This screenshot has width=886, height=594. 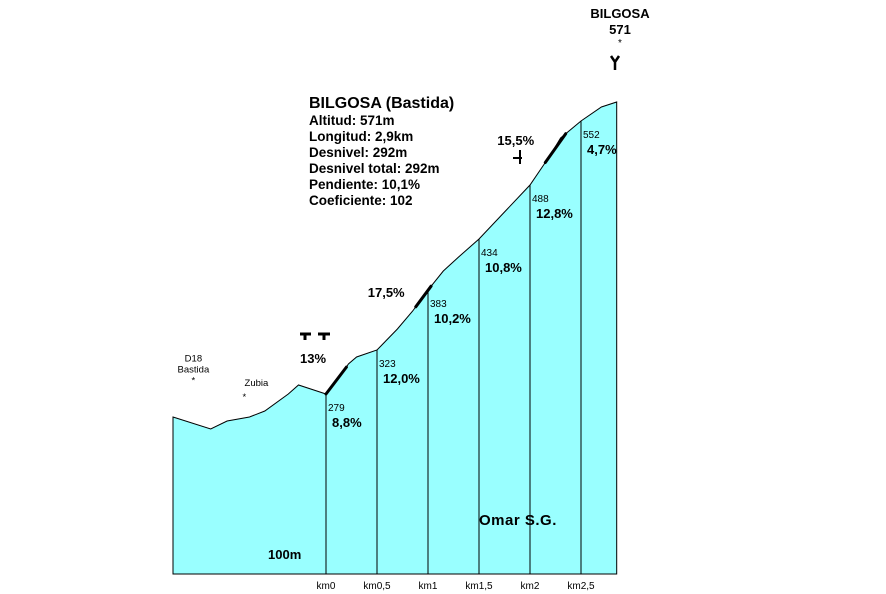 What do you see at coordinates (361, 200) in the screenshot?
I see `info-line: Coeficiente: 102` at bounding box center [361, 200].